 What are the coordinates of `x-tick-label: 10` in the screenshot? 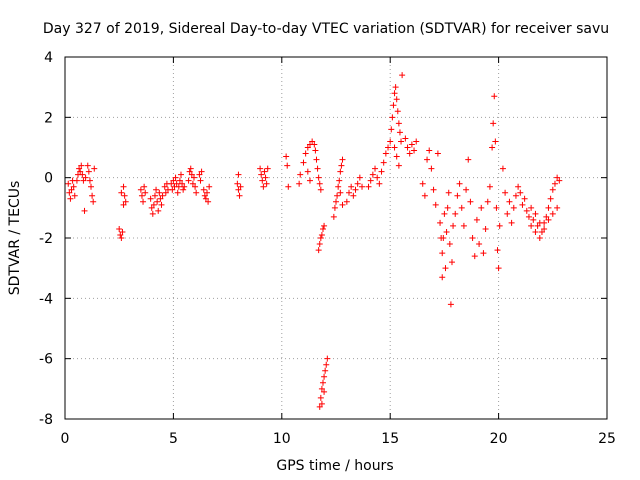 It's located at (282, 439).